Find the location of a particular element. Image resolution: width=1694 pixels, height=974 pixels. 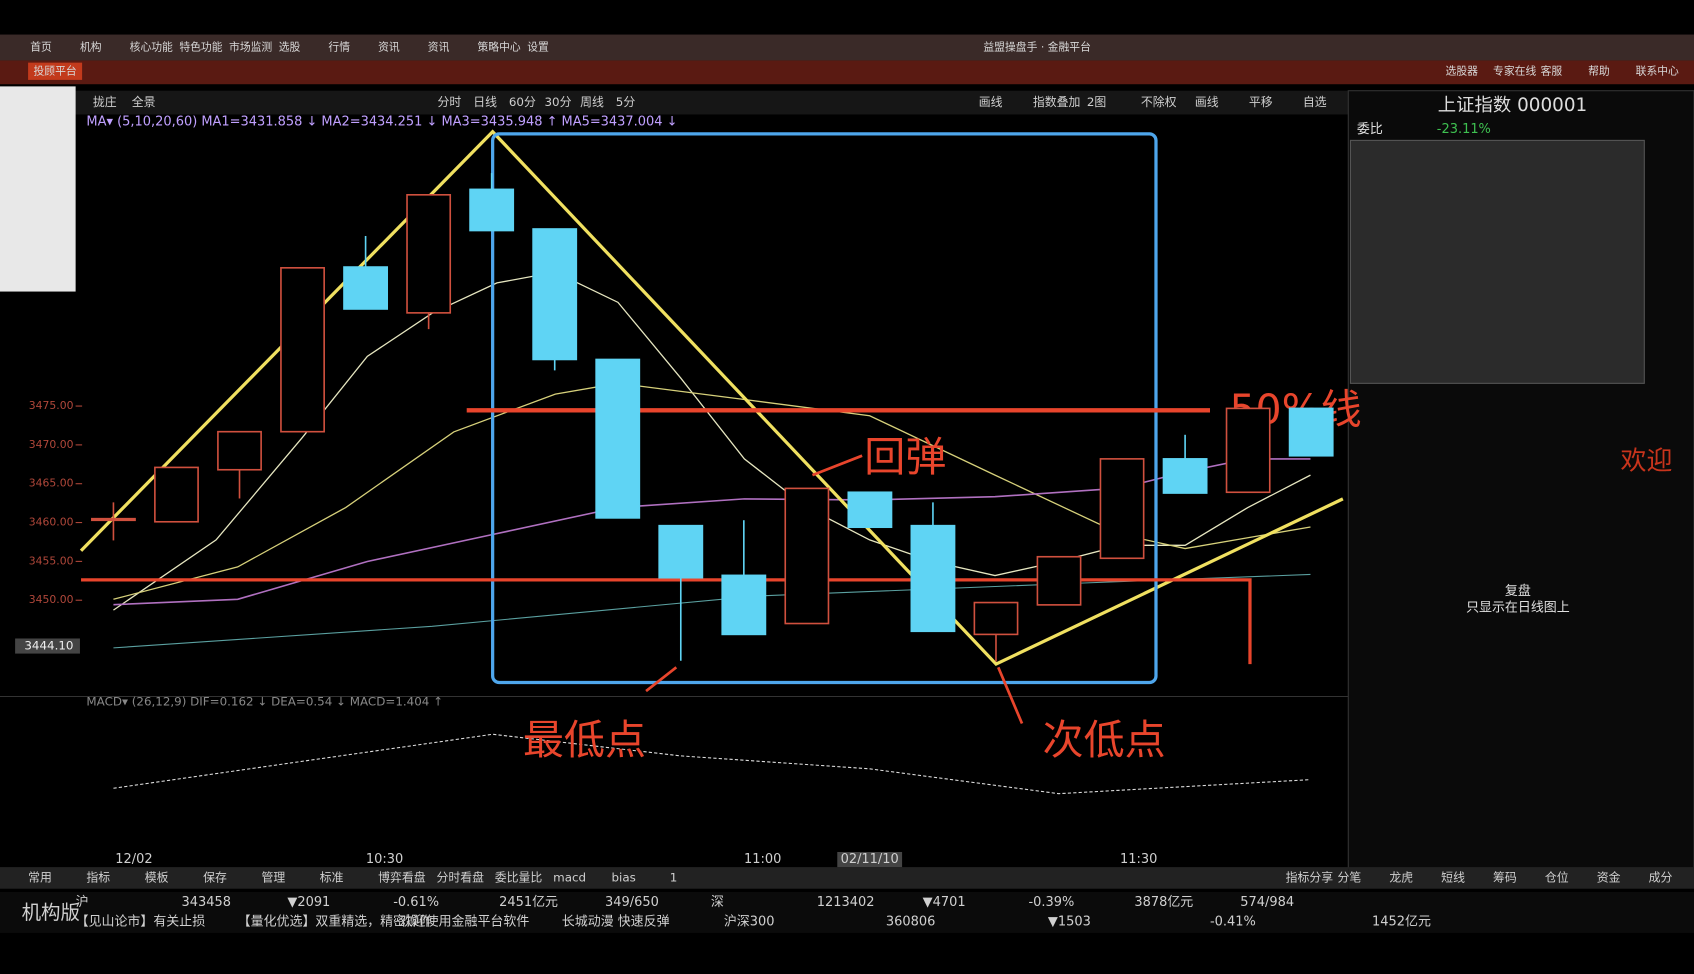

ticker-item: 2451亿元 is located at coordinates (528, 902).